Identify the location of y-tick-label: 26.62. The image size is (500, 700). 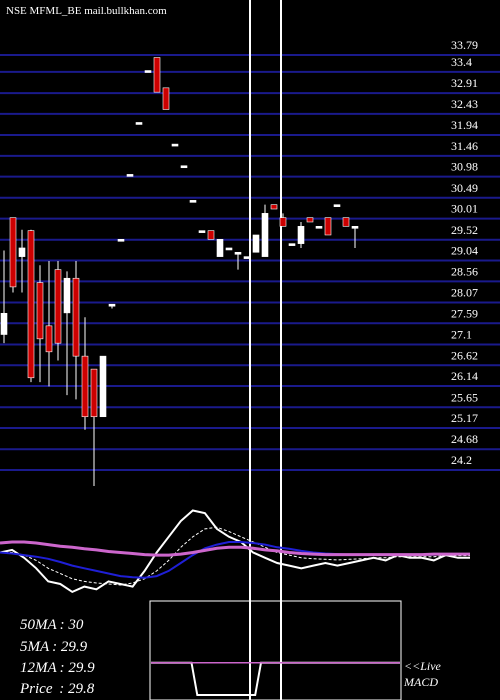
(464, 355).